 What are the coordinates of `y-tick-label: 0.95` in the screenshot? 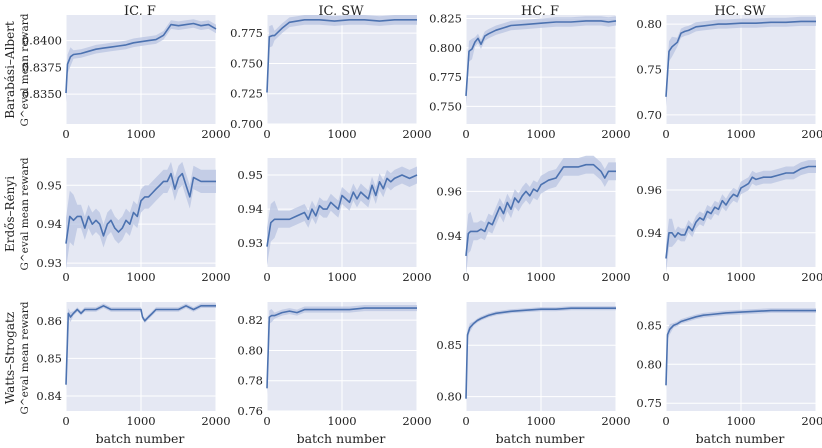 It's located at (49, 185).